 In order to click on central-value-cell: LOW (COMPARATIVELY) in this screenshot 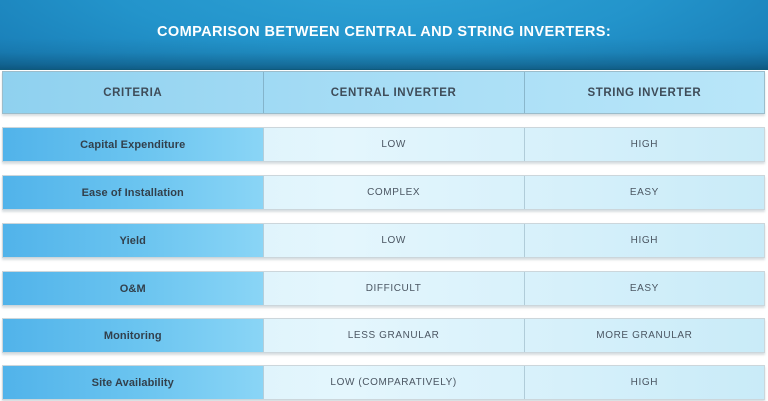, I will do `click(393, 382)`.